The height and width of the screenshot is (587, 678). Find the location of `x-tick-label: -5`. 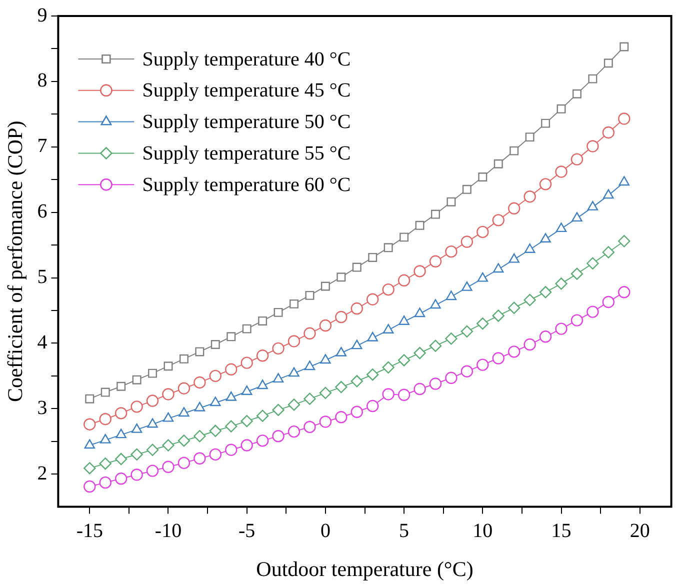

x-tick-label: -5 is located at coordinates (247, 531).